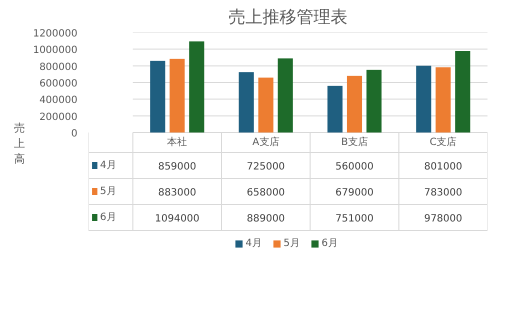 This screenshot has width=514, height=332. What do you see at coordinates (58, 100) in the screenshot?
I see `y-tick-label: 400000` at bounding box center [58, 100].